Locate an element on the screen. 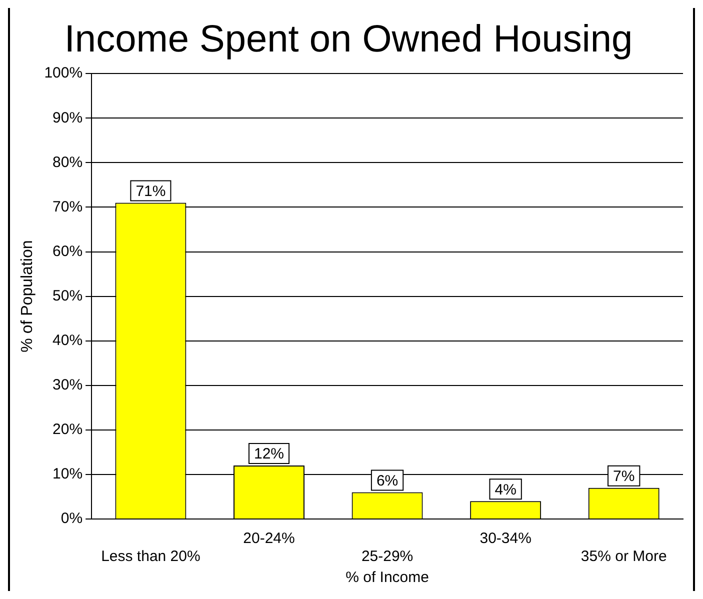 The height and width of the screenshot is (599, 703). y-tick-label: 20% is located at coordinates (67, 429).